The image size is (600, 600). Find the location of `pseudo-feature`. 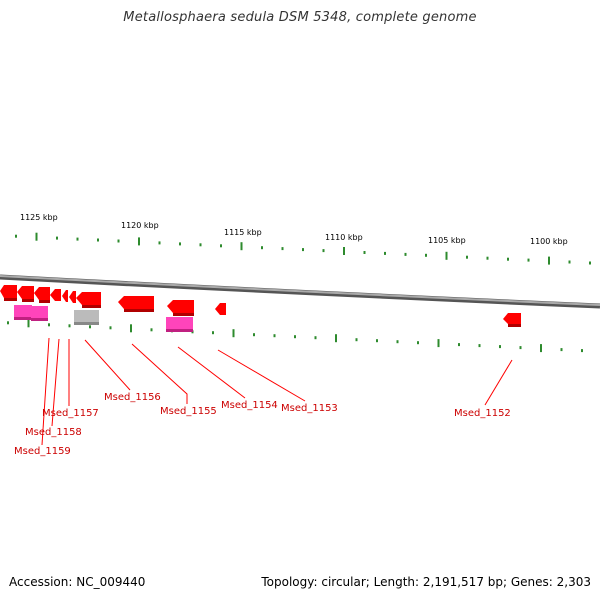

pseudo-feature is located at coordinates (86, 317).